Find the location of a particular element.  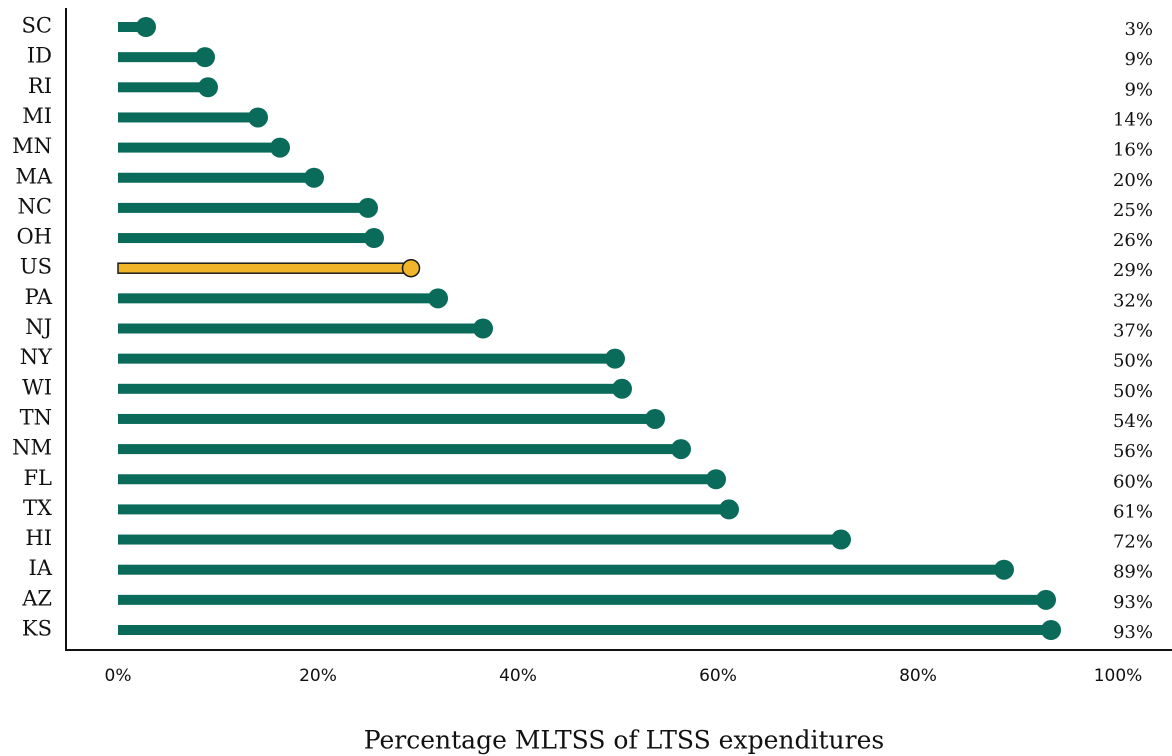

y-tick-label: MI is located at coordinates (37, 116).